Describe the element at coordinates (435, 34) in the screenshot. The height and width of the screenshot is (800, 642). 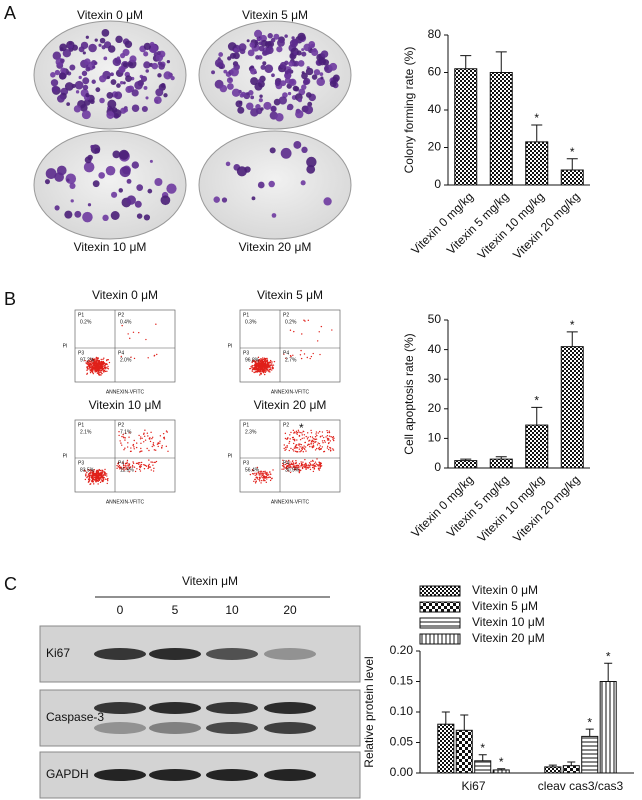
I see `y-tick-label: 80` at that location.